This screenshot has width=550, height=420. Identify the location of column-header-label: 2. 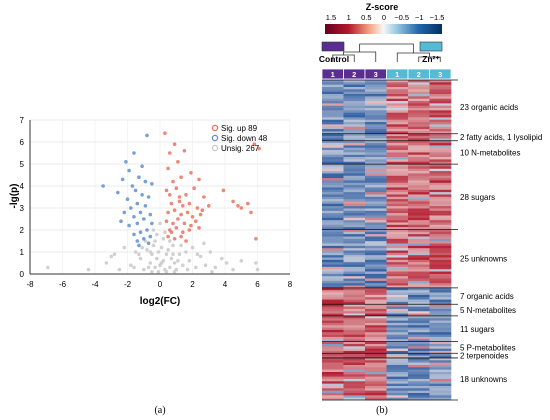
(354, 74).